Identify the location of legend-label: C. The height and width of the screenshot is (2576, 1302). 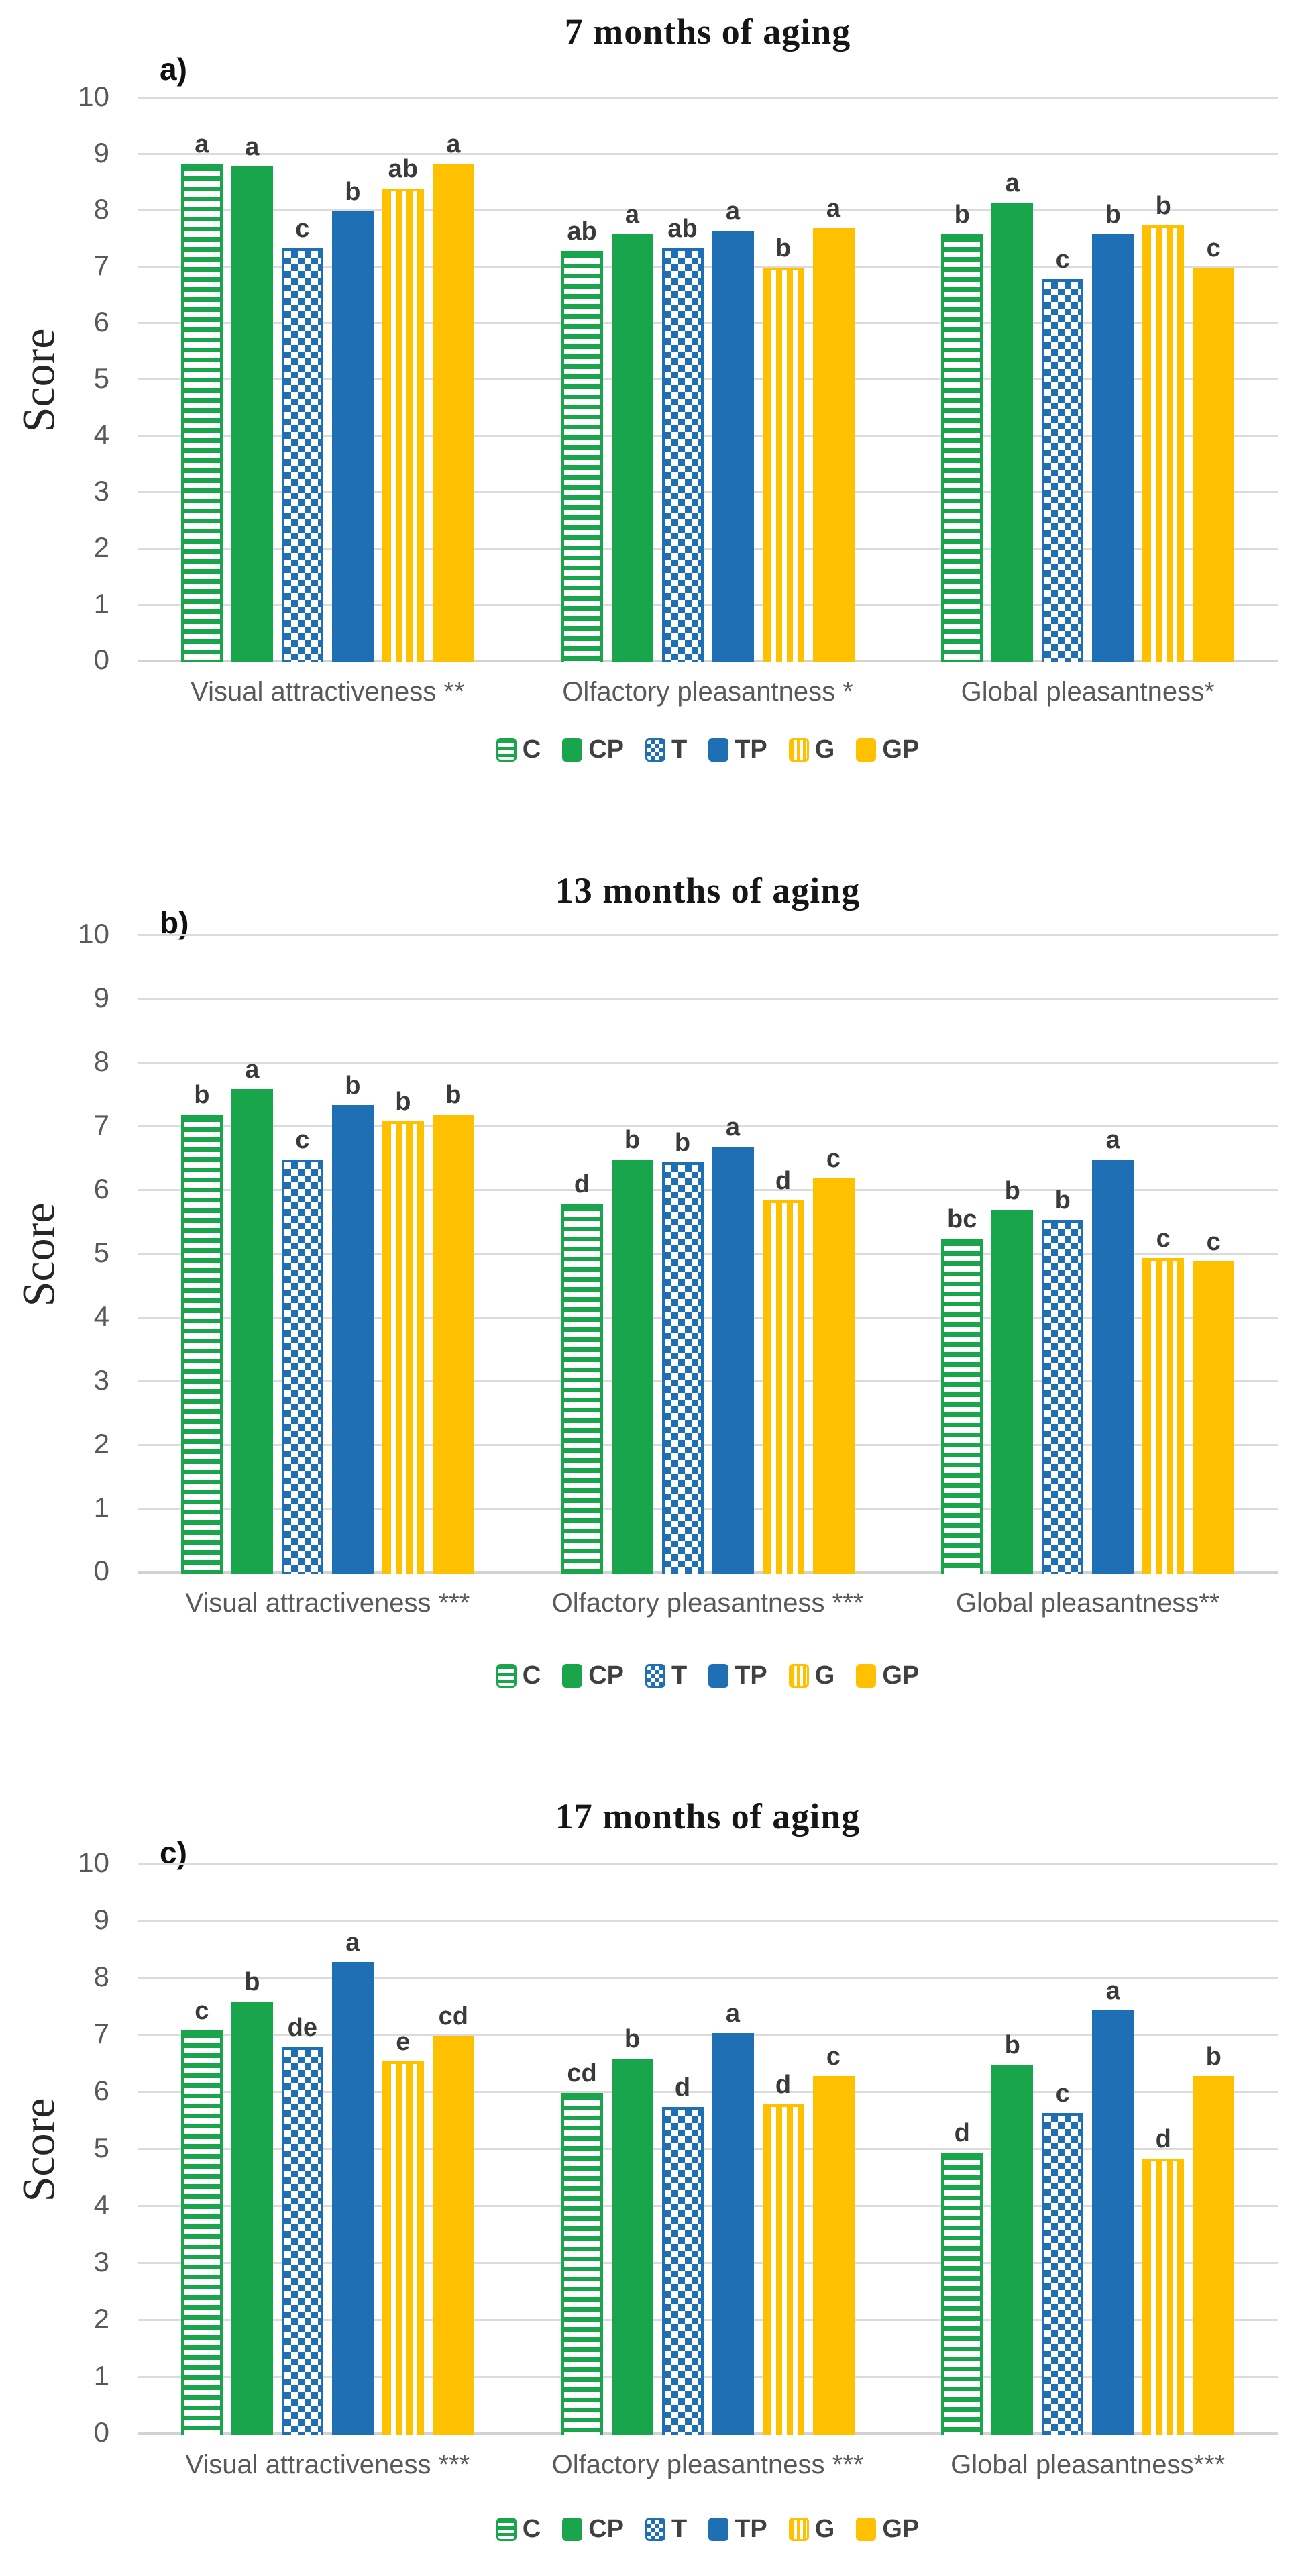
(531, 1675).